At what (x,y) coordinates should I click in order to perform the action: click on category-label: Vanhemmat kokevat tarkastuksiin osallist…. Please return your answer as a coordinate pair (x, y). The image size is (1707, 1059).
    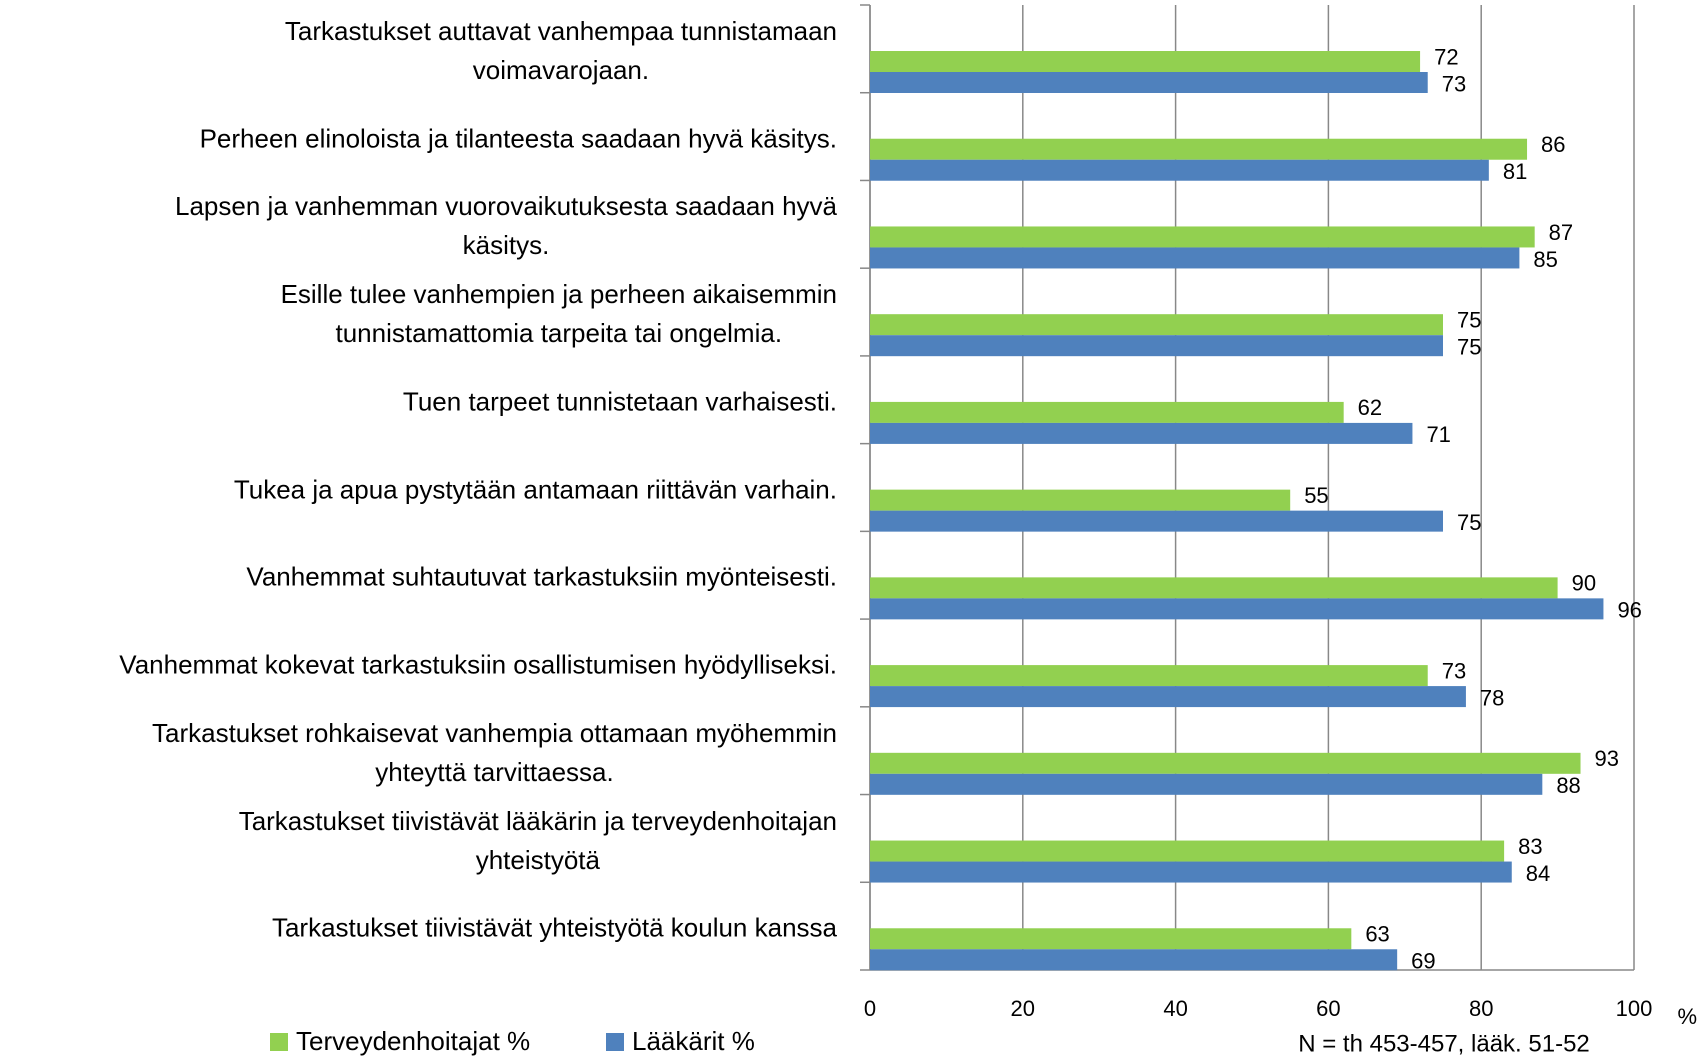
    Looking at the image, I should click on (478, 664).